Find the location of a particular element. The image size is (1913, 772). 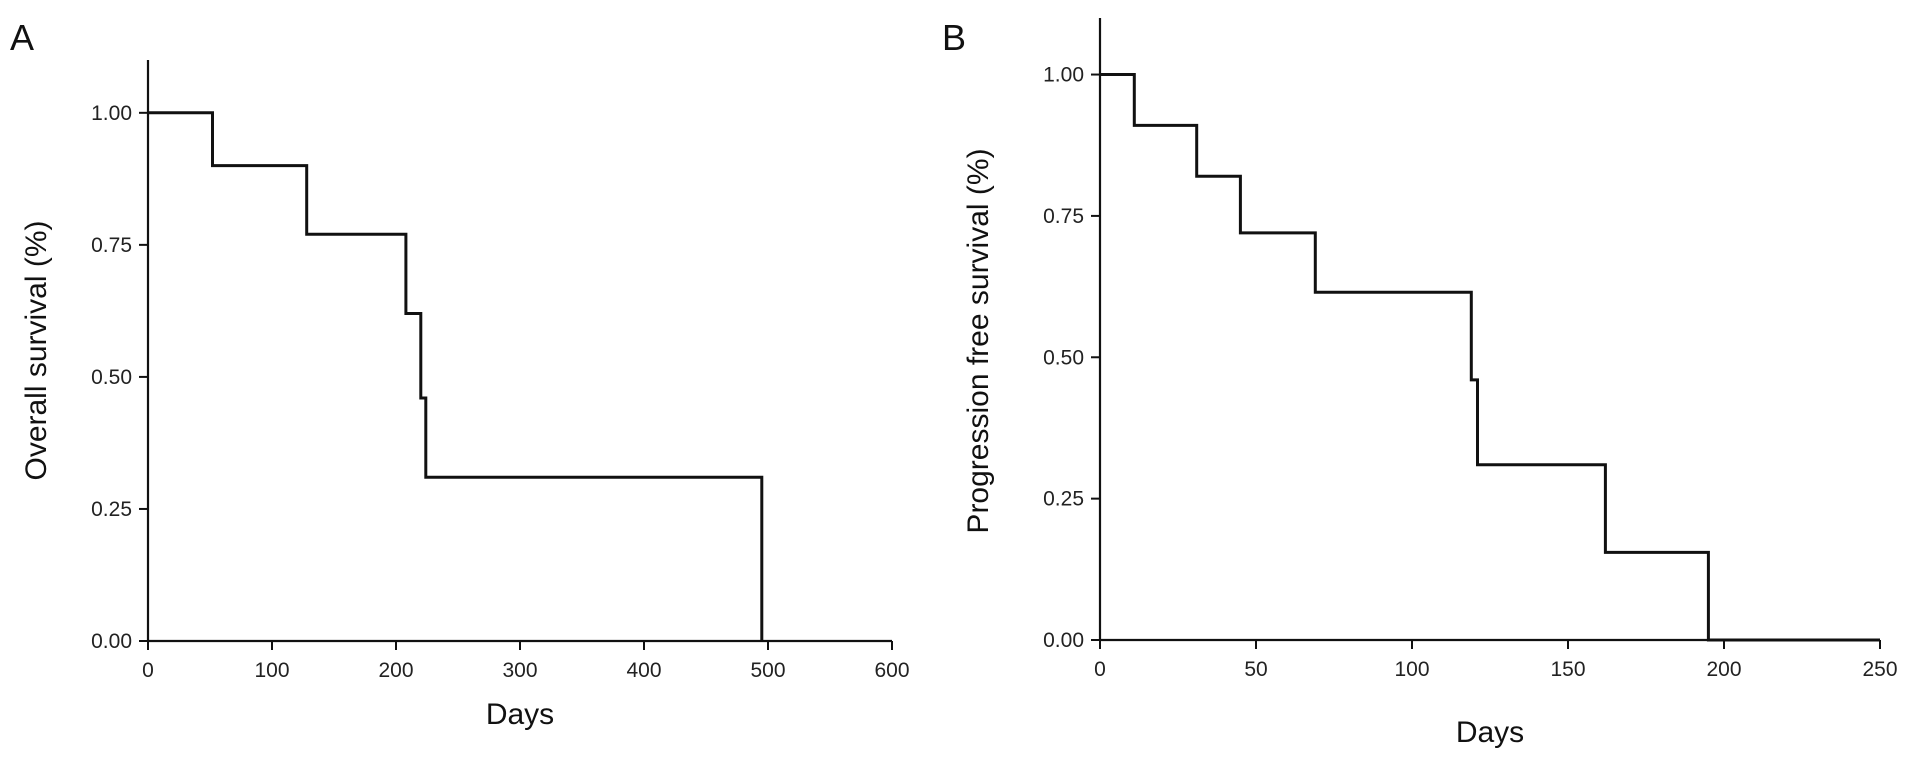

x-axis-title-a: Days is located at coordinates (520, 714).